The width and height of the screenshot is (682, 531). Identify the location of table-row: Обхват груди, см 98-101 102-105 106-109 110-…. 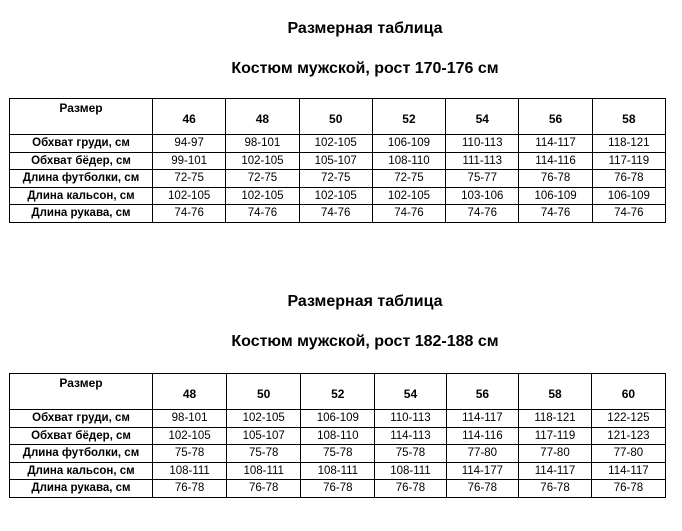
(338, 418).